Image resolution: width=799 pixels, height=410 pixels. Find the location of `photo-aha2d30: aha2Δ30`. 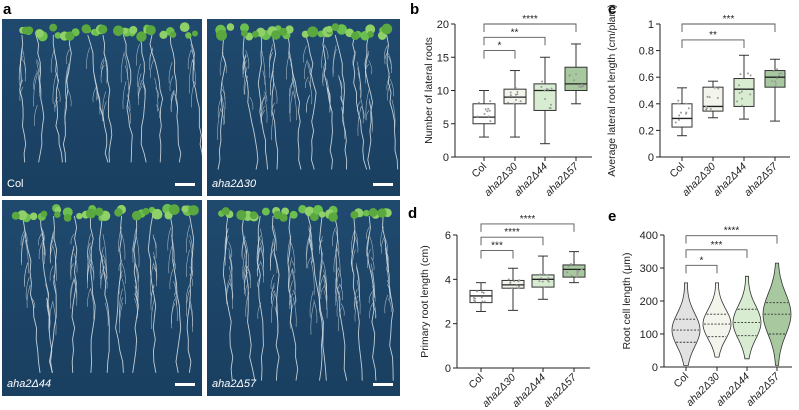

photo-aha2d30: aha2Δ30 is located at coordinates (303, 107).